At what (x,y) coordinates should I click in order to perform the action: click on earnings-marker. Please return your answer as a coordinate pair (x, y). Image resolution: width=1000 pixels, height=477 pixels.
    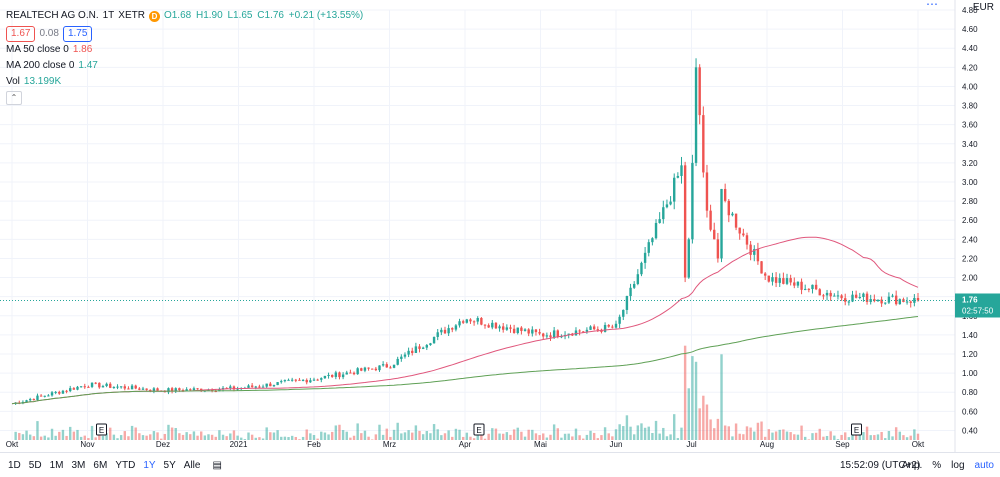
    Looking at the image, I should click on (479, 429).